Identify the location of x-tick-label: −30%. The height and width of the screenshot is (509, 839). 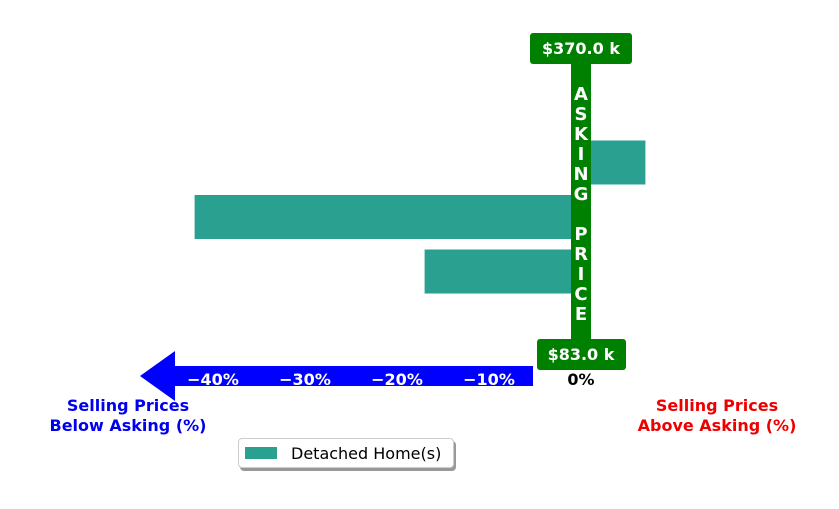
(305, 379).